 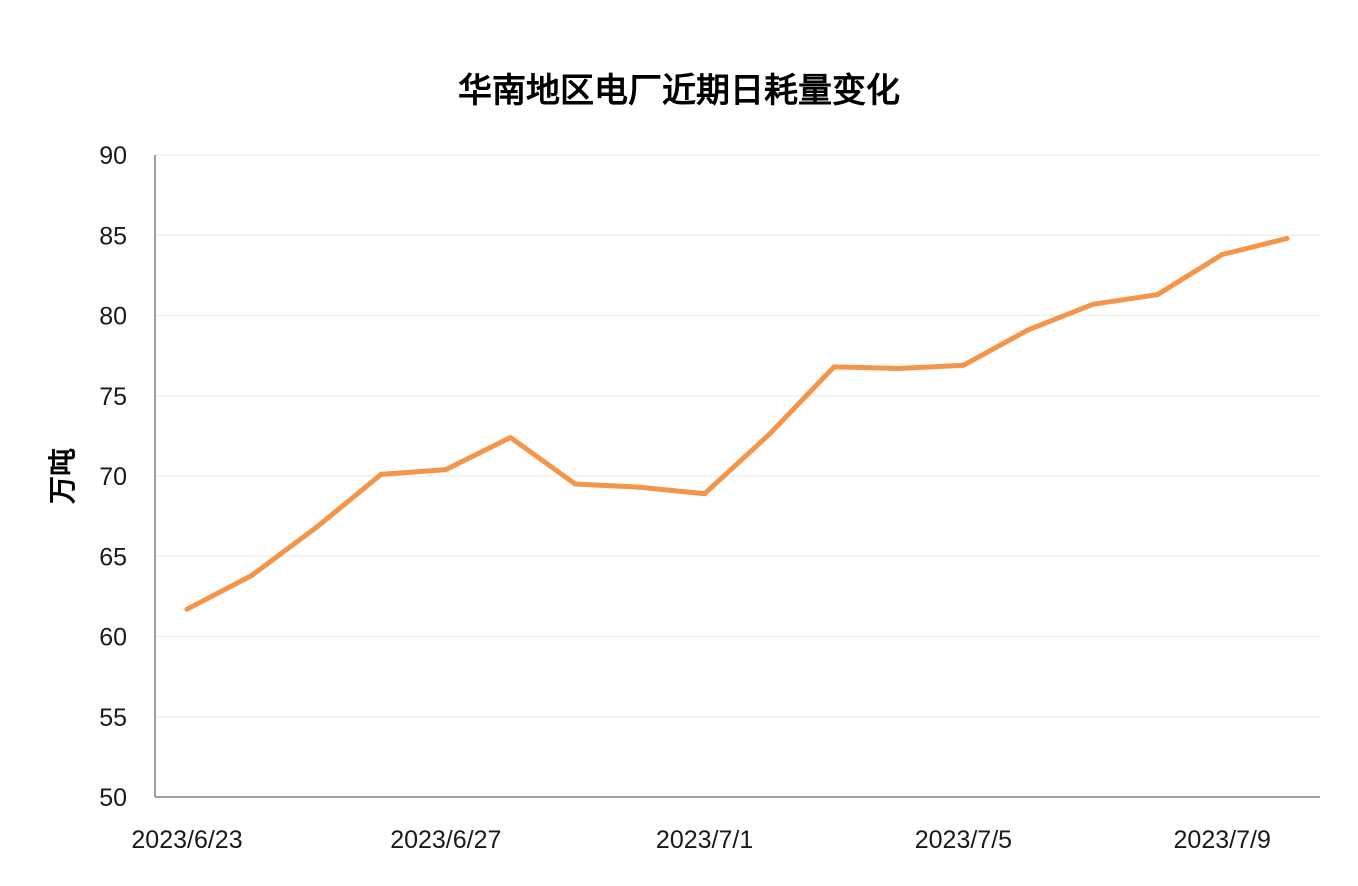 What do you see at coordinates (62, 476) in the screenshot?
I see `y-axis-label: 万吨` at bounding box center [62, 476].